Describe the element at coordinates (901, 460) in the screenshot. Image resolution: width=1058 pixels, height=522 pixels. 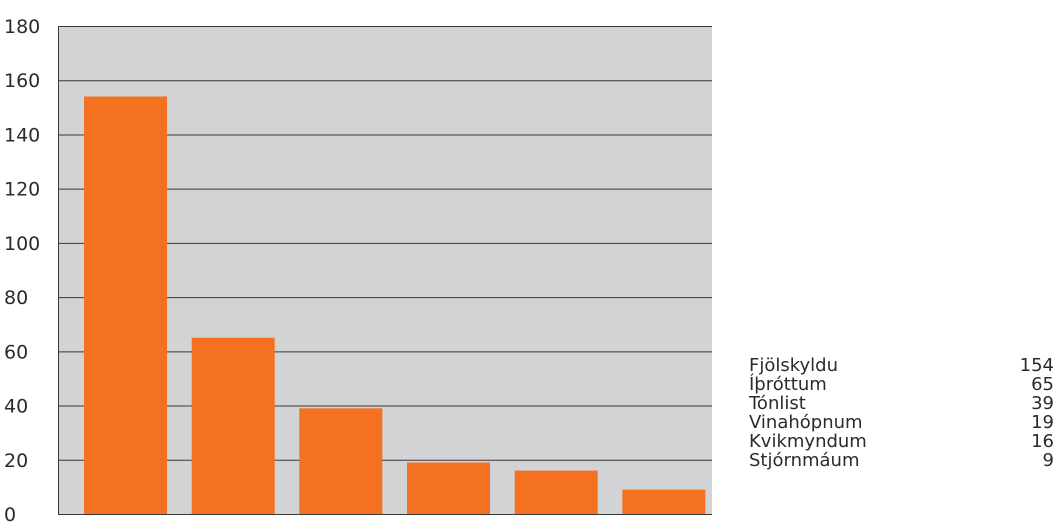
I see `table-row: Stjórnmáum 9` at that location.